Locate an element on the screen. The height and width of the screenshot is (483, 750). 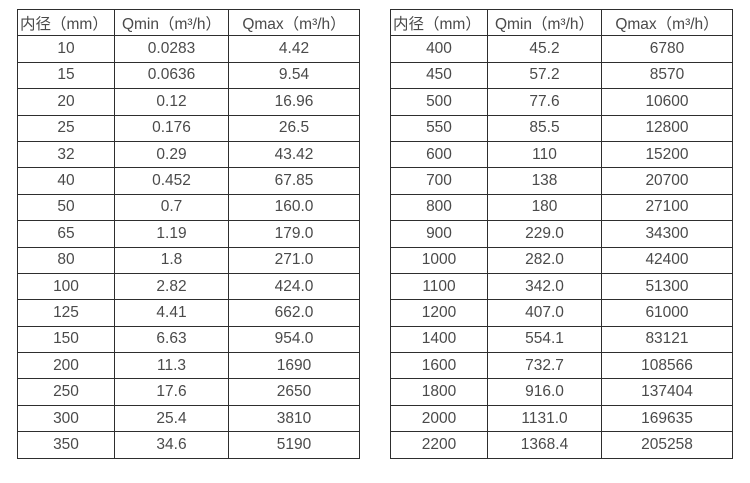
qmax-header: Qmax（m³/h） is located at coordinates (667, 22).